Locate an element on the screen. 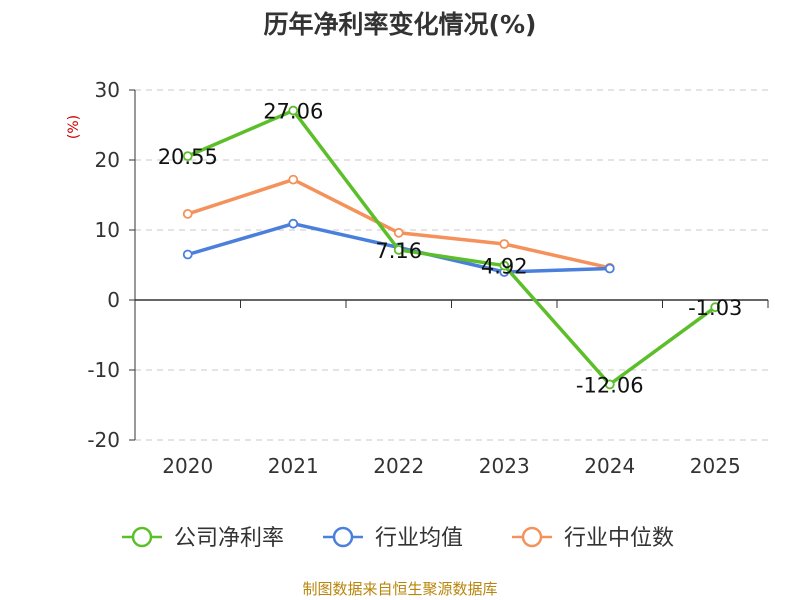 This screenshot has width=800, height=600. x-tick-label: 2023 is located at coordinates (504, 466).